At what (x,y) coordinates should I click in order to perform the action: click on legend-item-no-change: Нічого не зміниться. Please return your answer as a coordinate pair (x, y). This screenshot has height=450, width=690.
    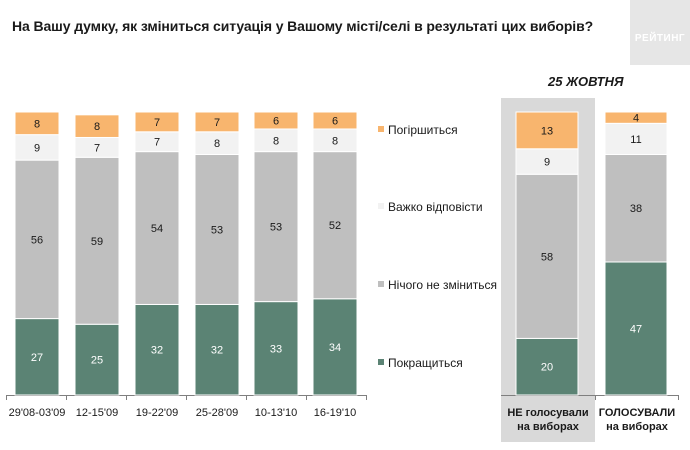
    Looking at the image, I should click on (440, 284).